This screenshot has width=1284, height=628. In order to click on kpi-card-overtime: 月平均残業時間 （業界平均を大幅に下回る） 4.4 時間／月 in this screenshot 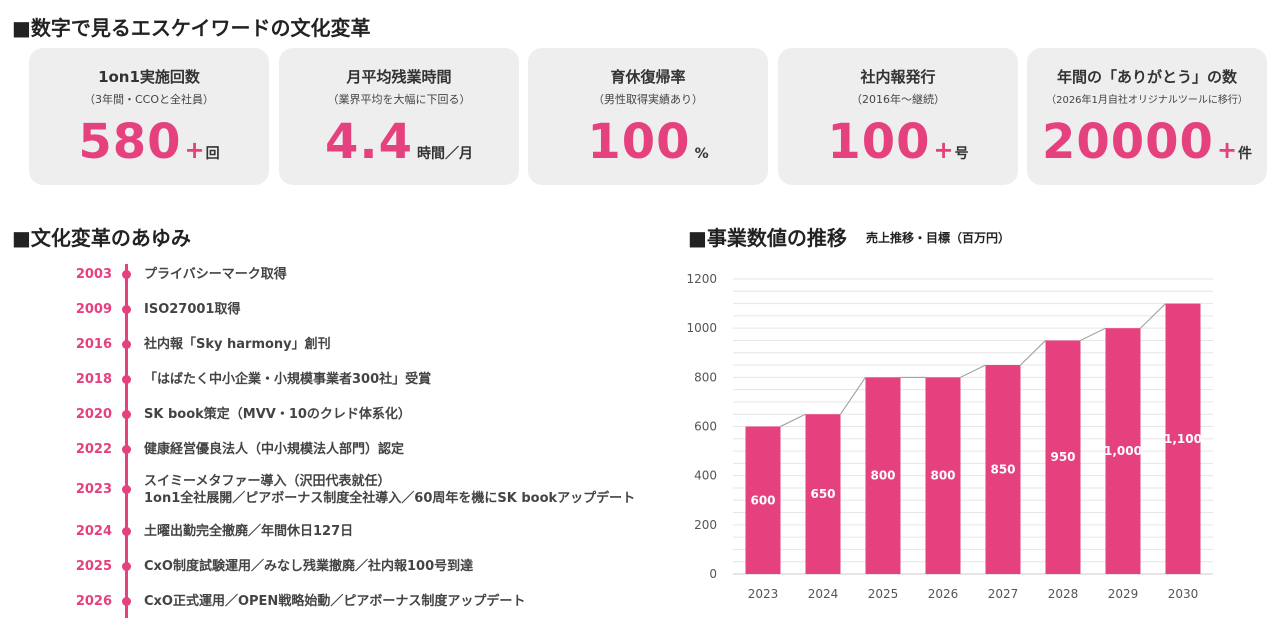, I will do `click(399, 116)`.